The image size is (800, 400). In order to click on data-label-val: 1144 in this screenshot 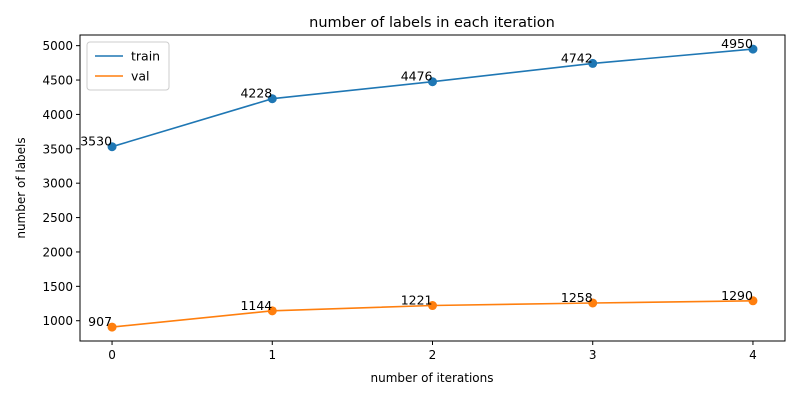, I will do `click(256, 305)`.